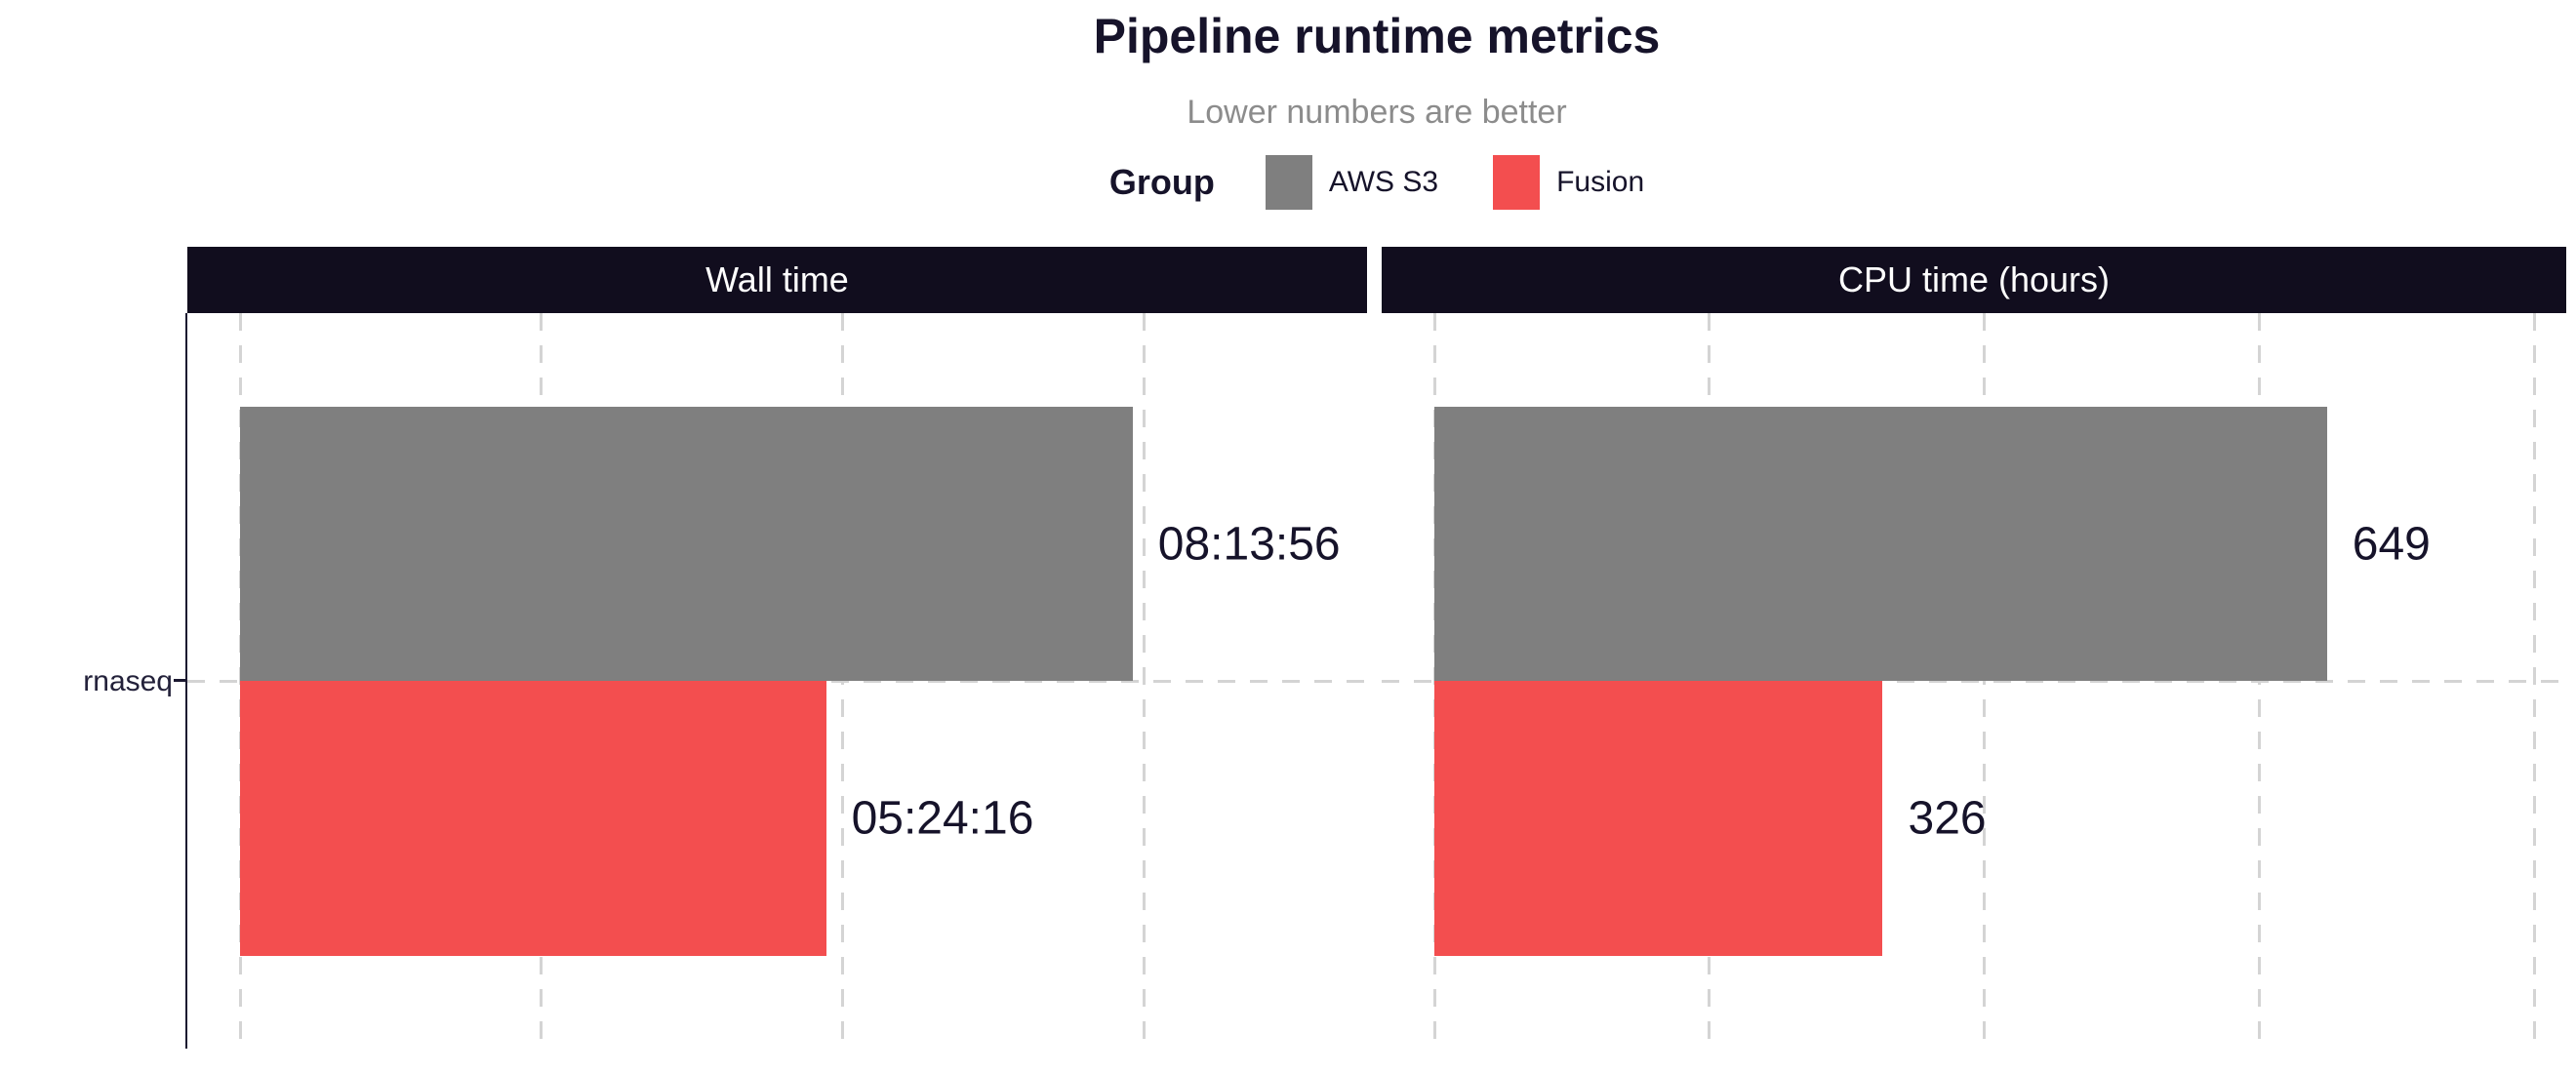 This screenshot has width=2576, height=1073. What do you see at coordinates (1377, 36) in the screenshot?
I see `chart-title: Pipeline runtime metrics` at bounding box center [1377, 36].